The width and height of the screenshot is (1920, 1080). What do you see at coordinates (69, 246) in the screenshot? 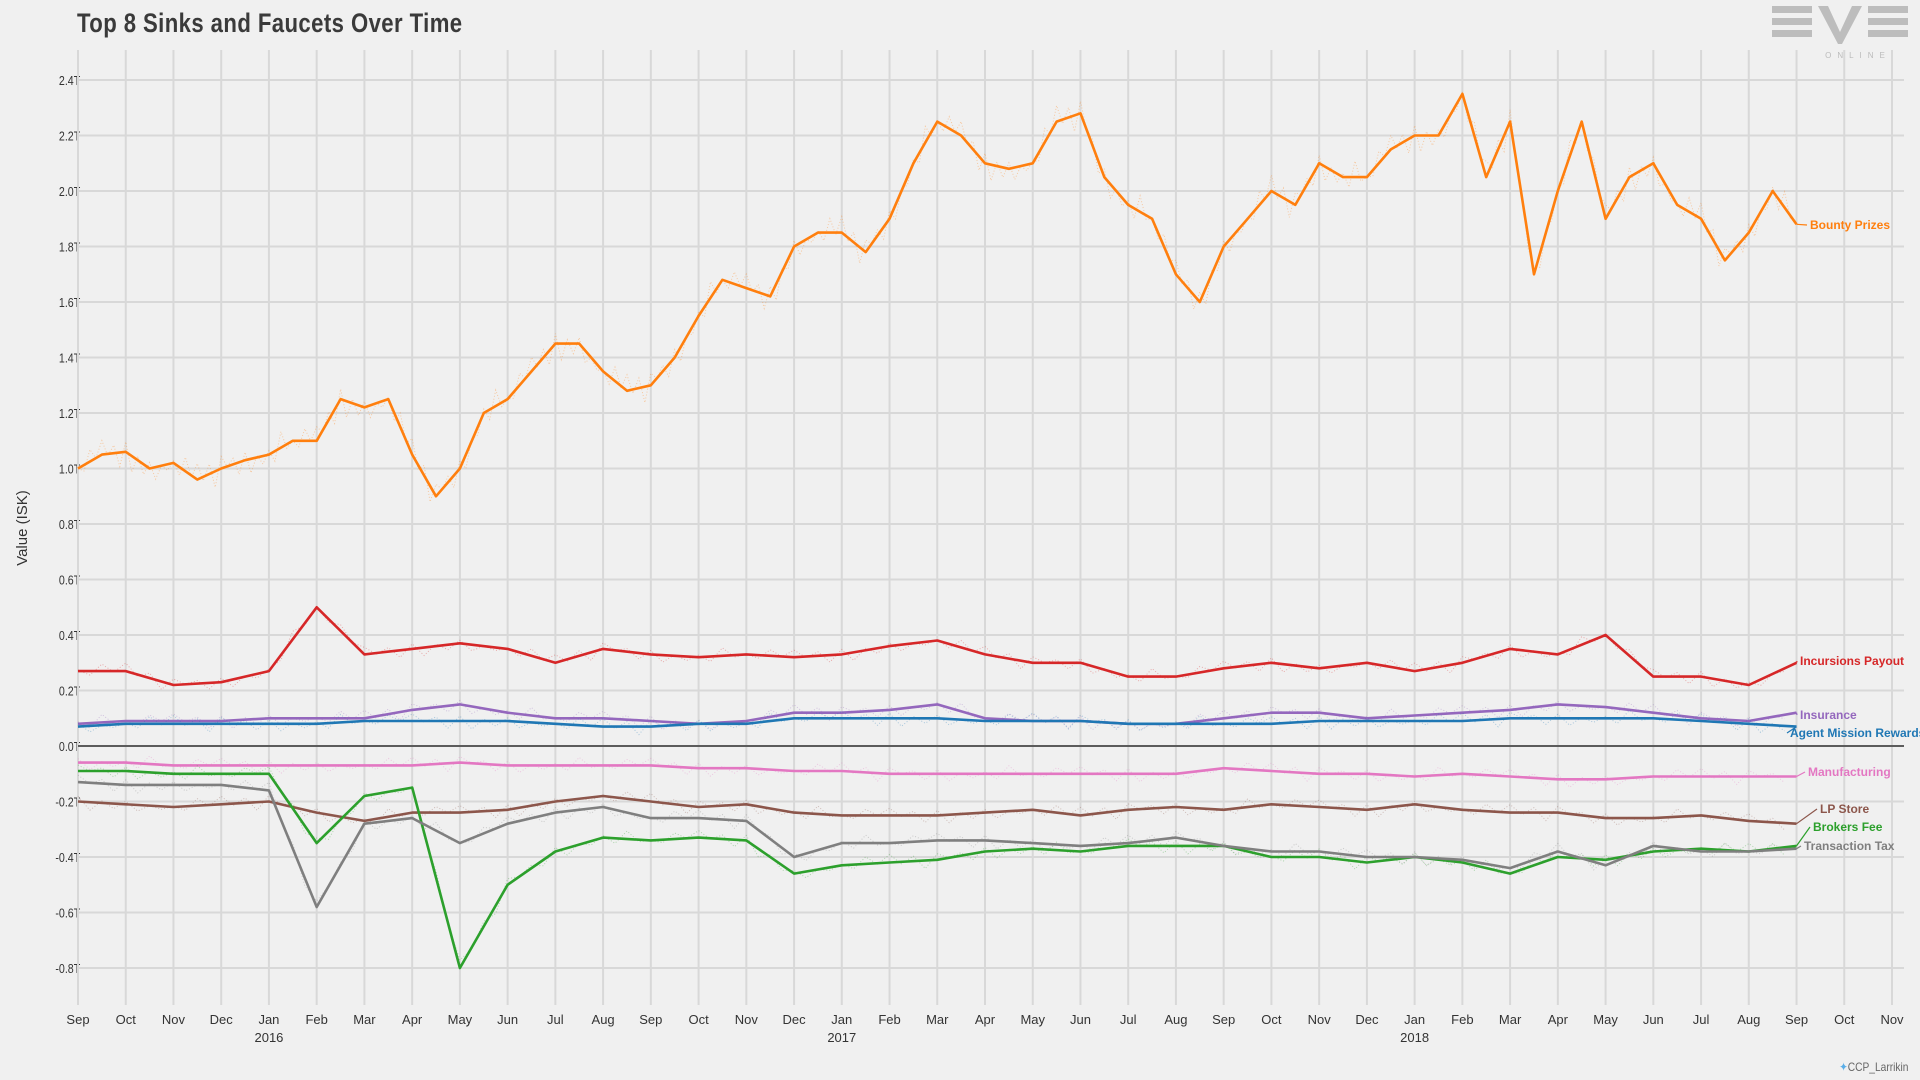
I see `y-tick-label: 1.8T` at bounding box center [69, 246].